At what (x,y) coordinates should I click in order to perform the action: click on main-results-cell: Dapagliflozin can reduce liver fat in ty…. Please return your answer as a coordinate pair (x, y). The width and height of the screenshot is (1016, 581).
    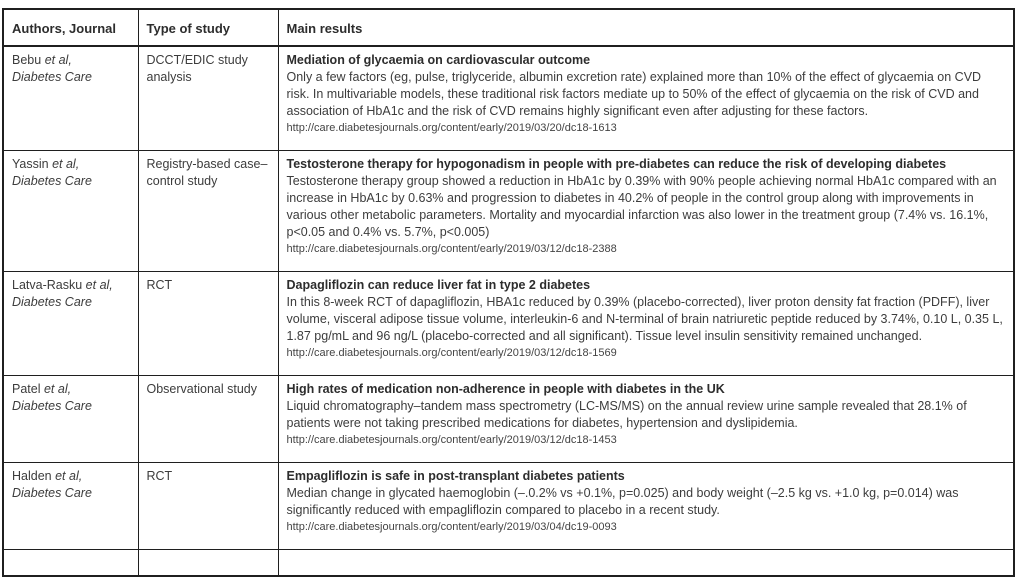
    Looking at the image, I should click on (646, 323).